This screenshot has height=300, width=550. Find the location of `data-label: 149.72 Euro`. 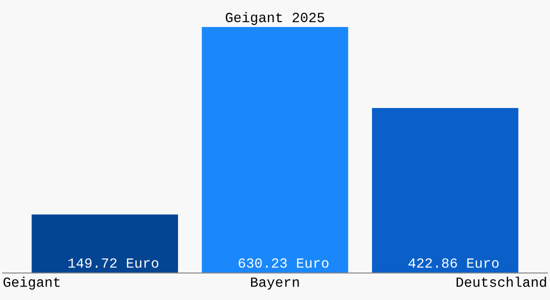

data-label: 149.72 Euro is located at coordinates (113, 263).